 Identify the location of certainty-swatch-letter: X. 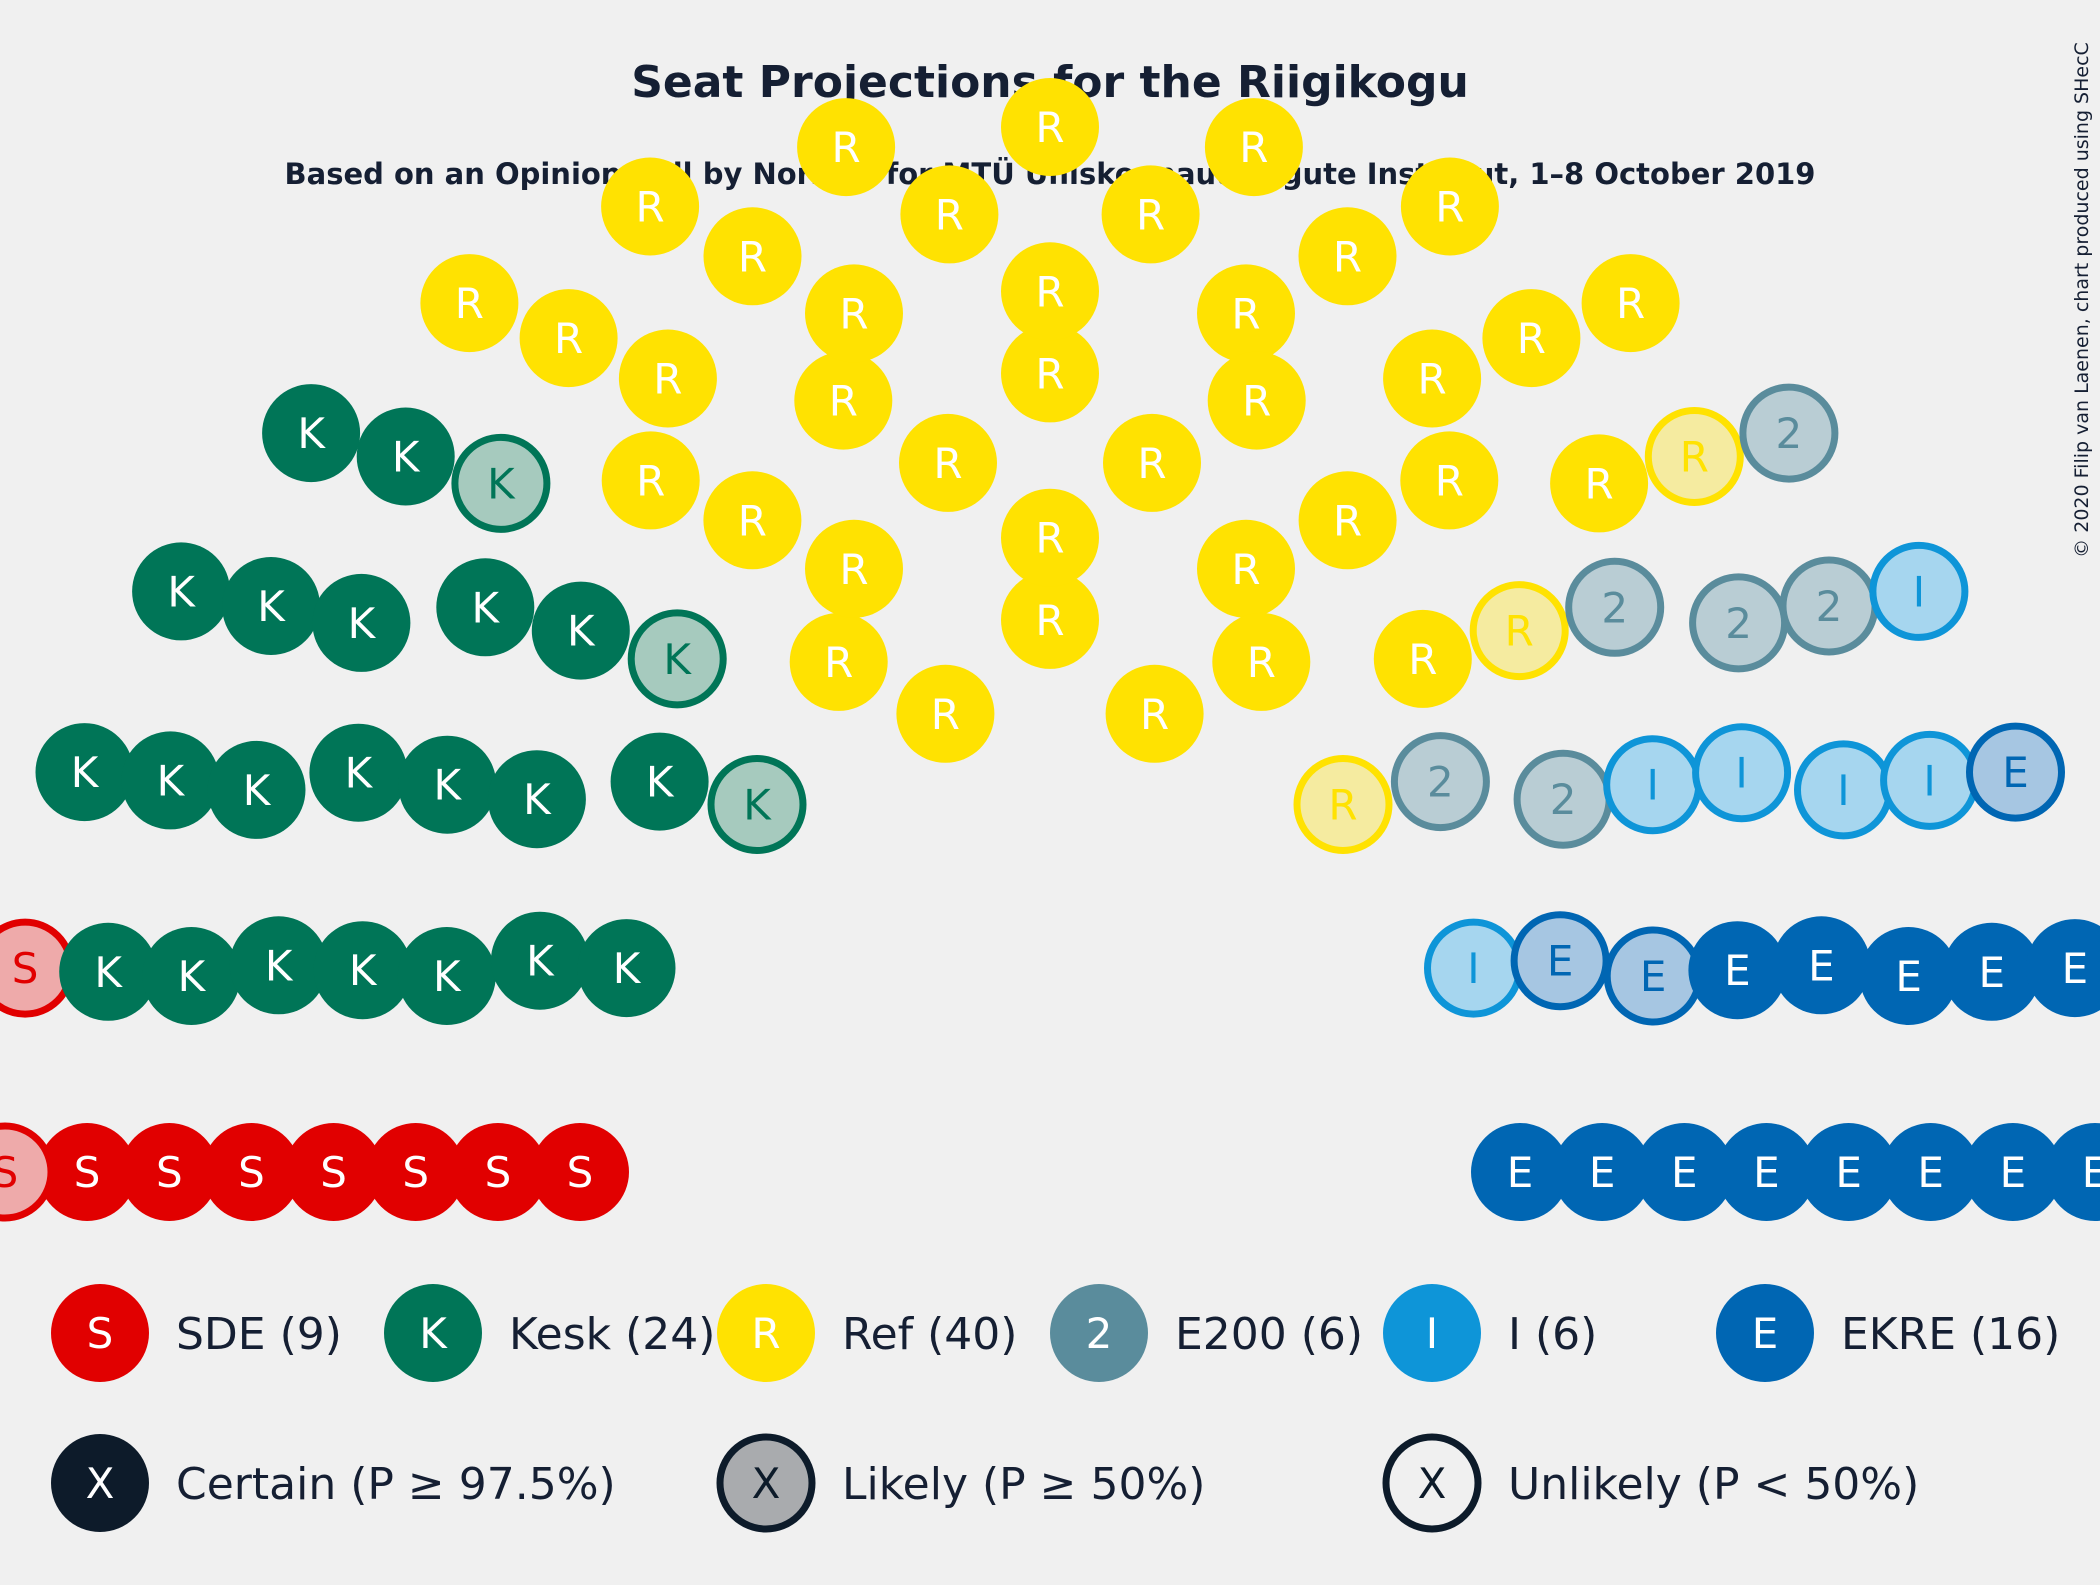
(1432, 1483).